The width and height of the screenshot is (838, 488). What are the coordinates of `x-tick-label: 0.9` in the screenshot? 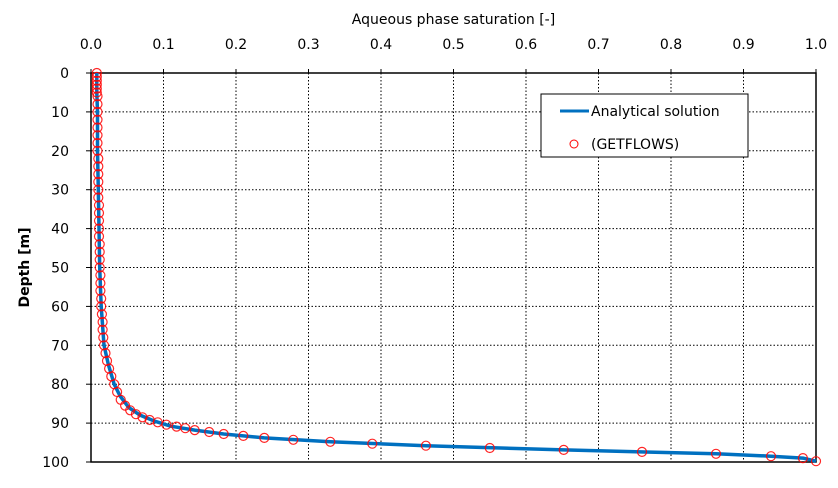 It's located at (743, 45).